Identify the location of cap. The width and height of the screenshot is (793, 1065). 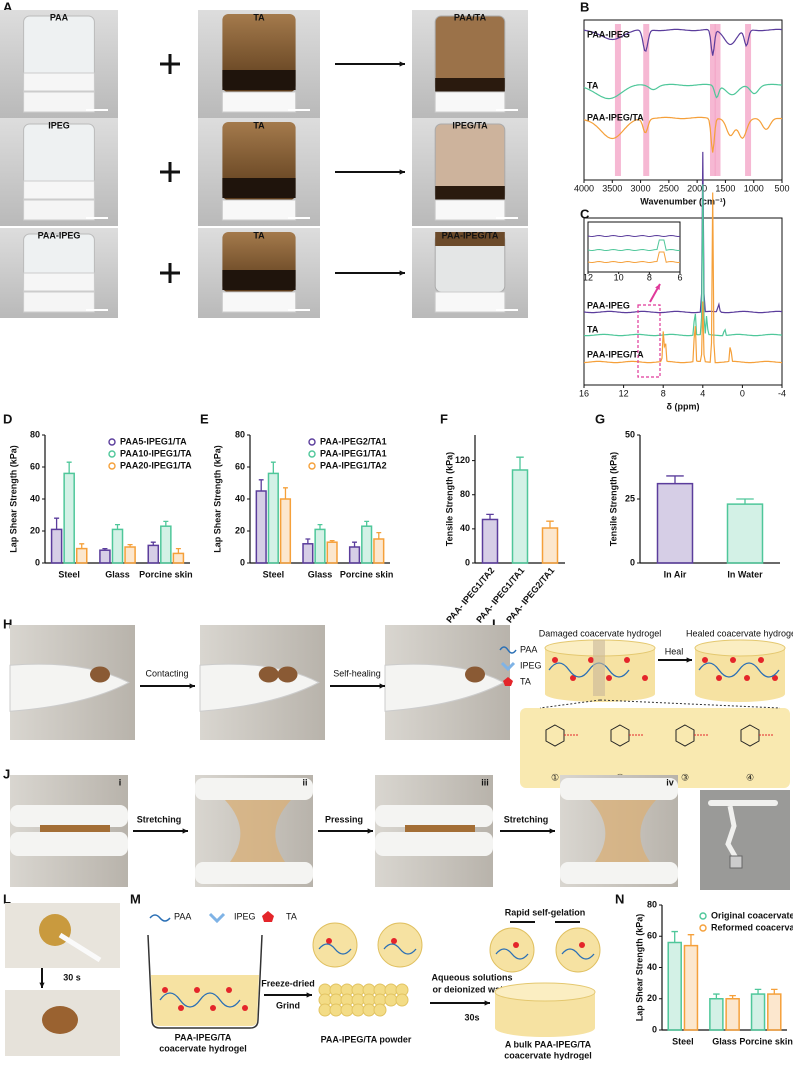
(470, 210).